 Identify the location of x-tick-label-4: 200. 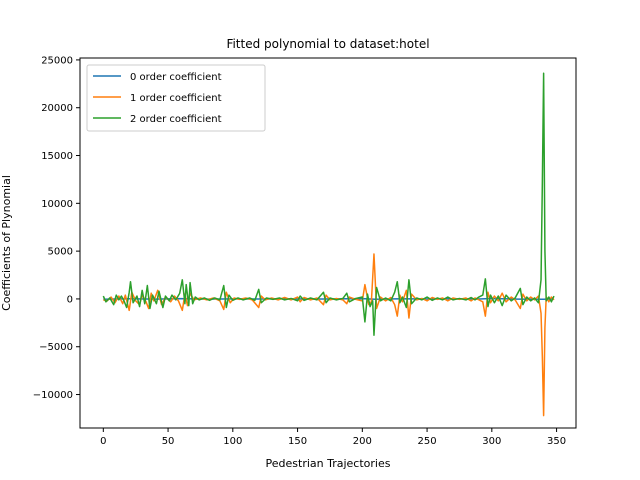
(362, 441).